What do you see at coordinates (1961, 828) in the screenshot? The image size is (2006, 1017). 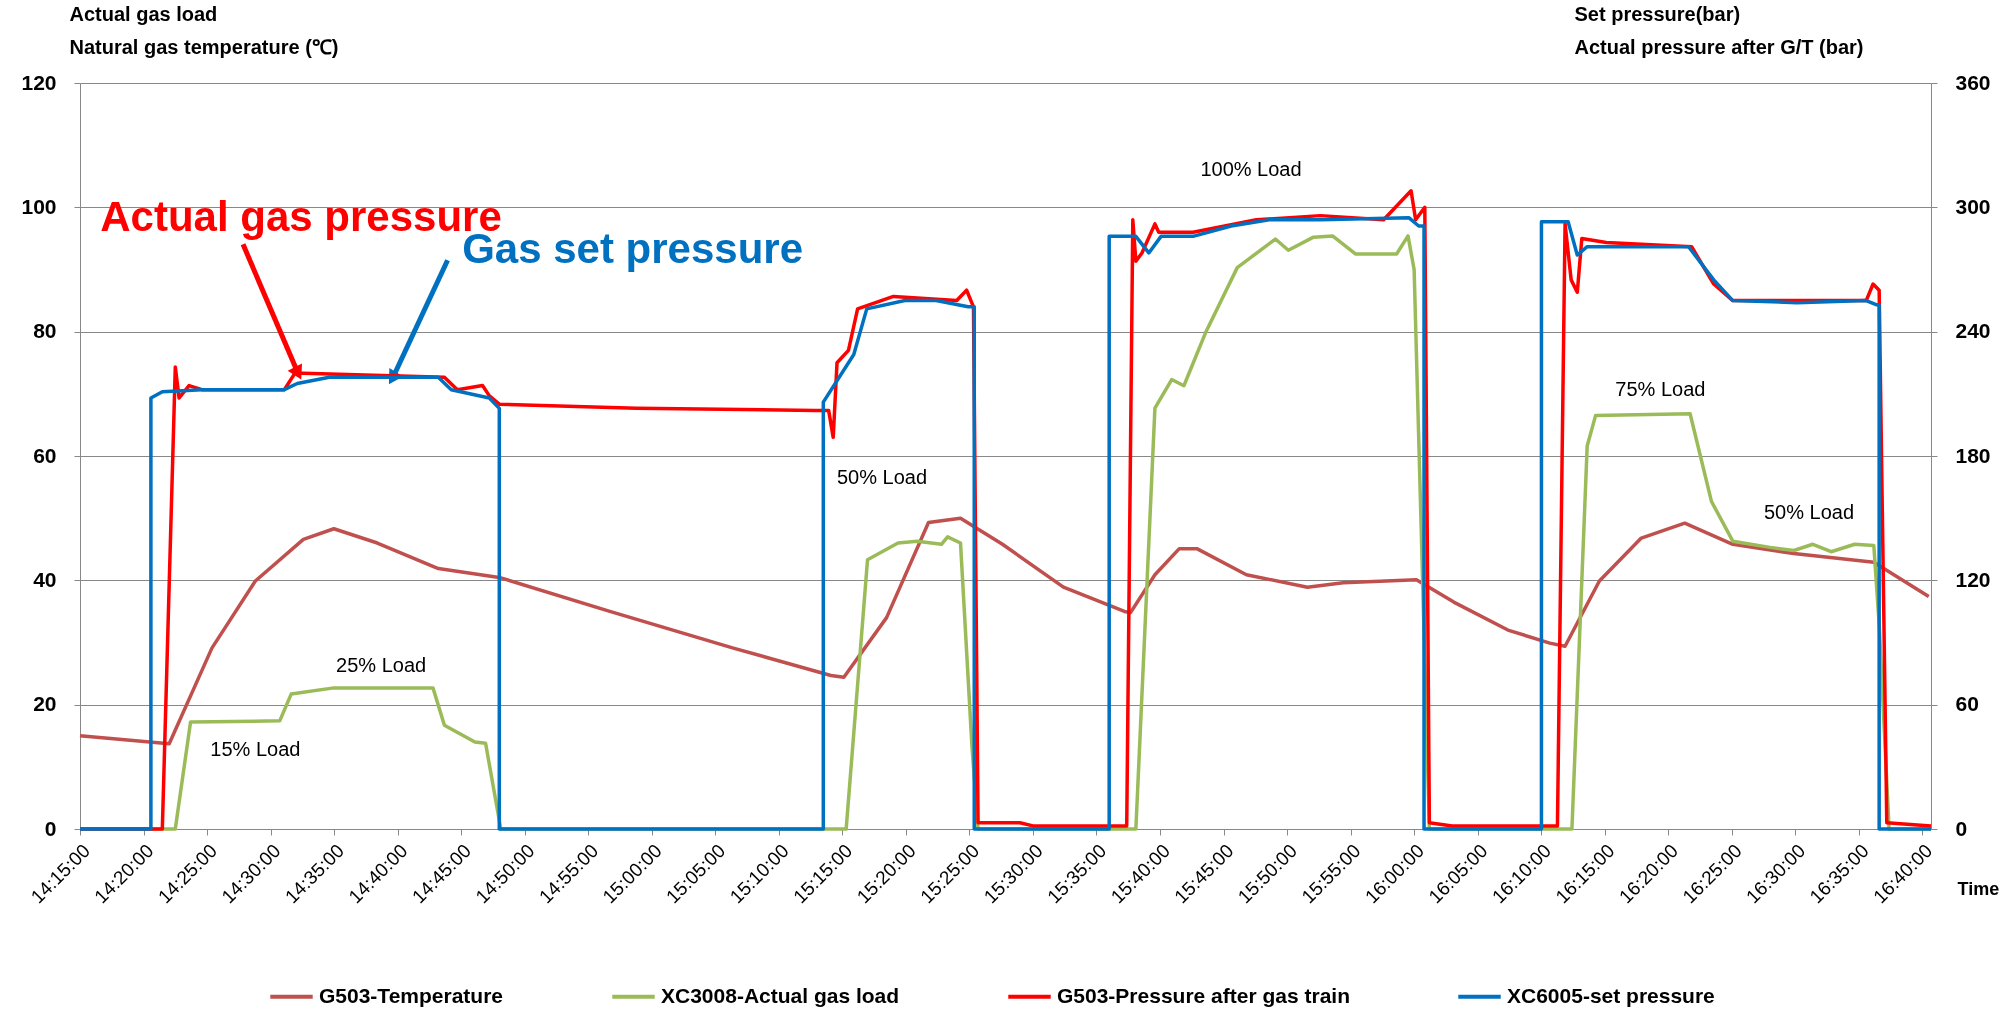 I see `y2-tick-label: 0` at bounding box center [1961, 828].